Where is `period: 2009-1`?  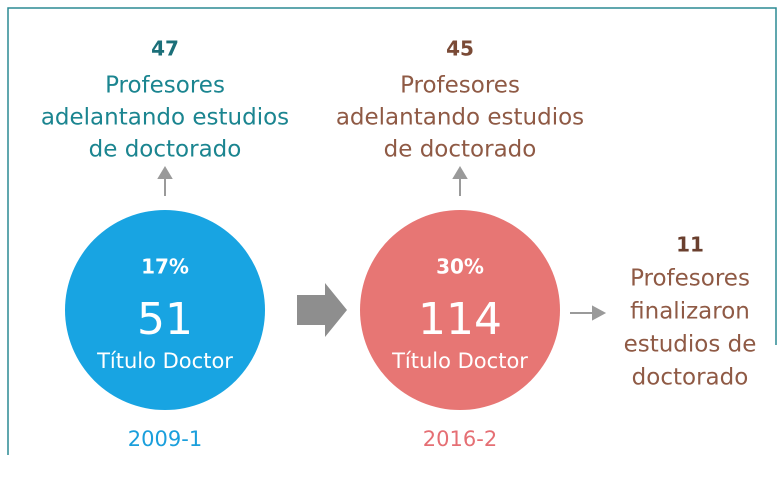 period: 2009-1 is located at coordinates (165, 439).